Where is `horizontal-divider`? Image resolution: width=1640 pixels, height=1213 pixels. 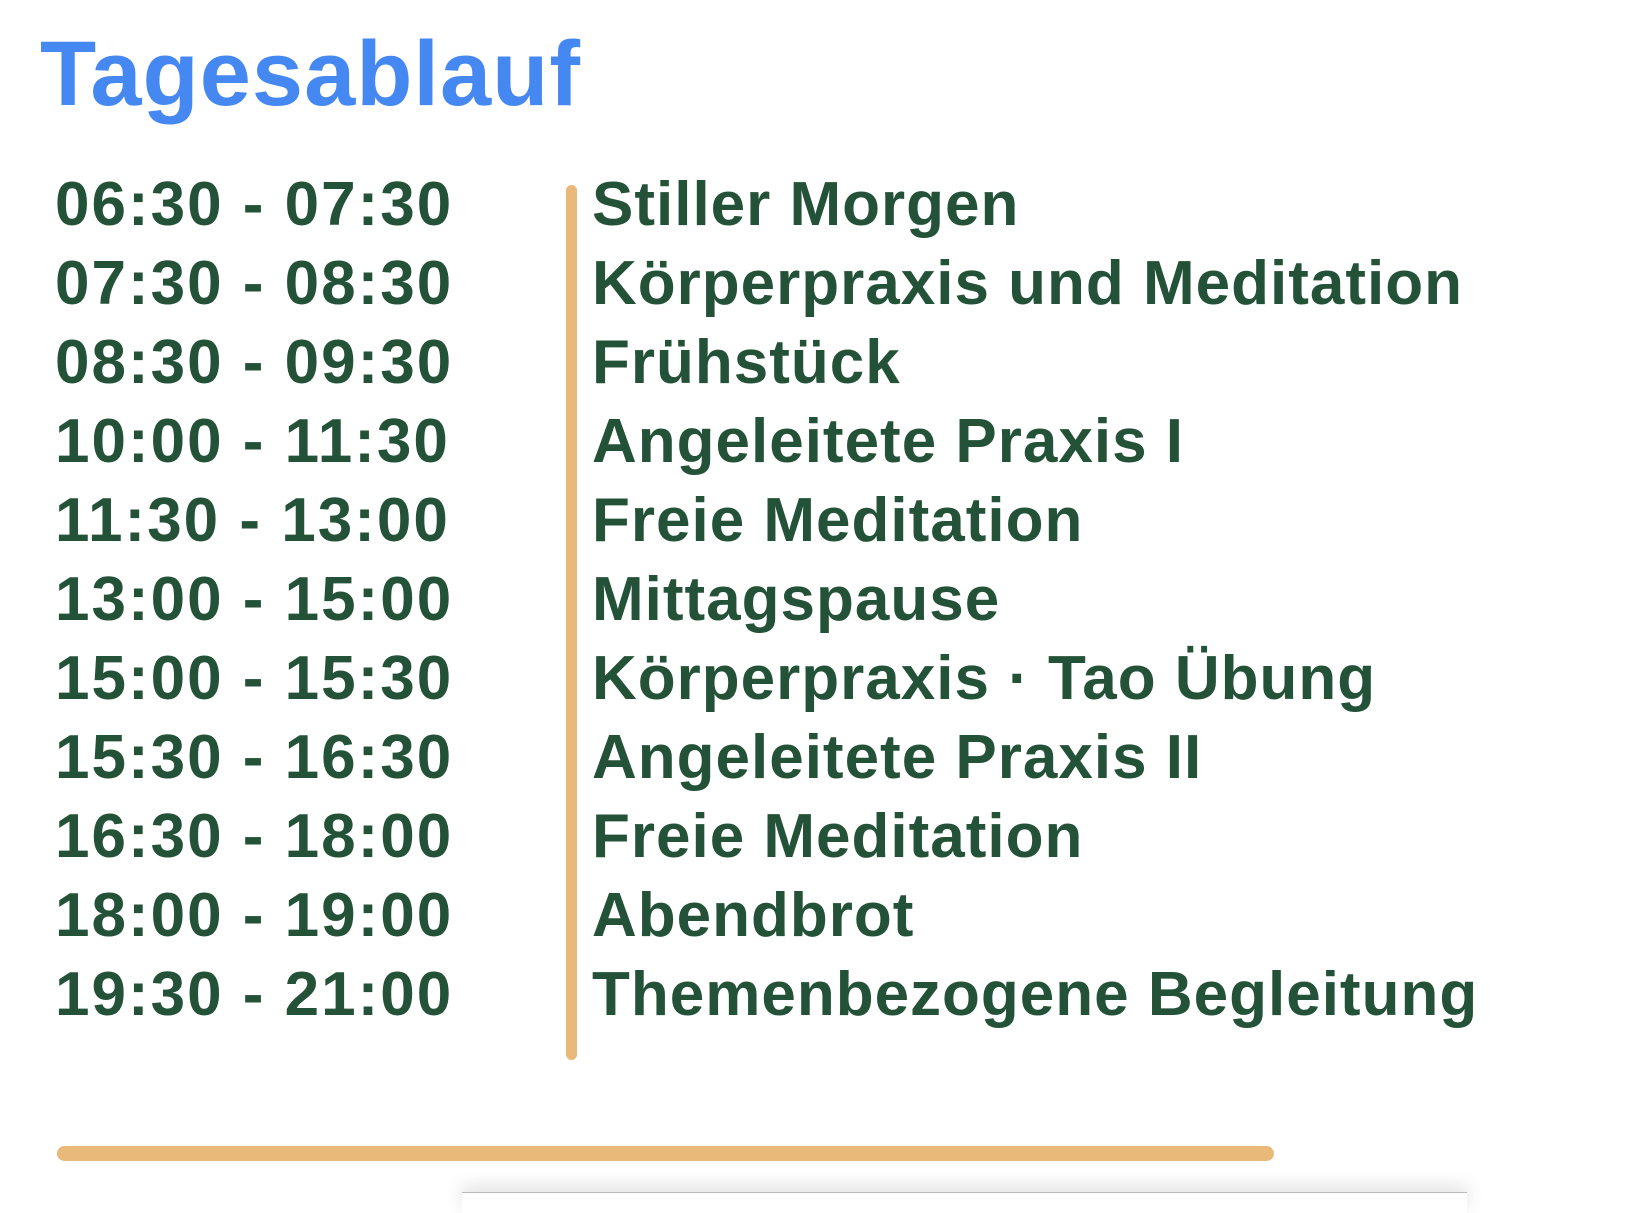
horizontal-divider is located at coordinates (665, 1153).